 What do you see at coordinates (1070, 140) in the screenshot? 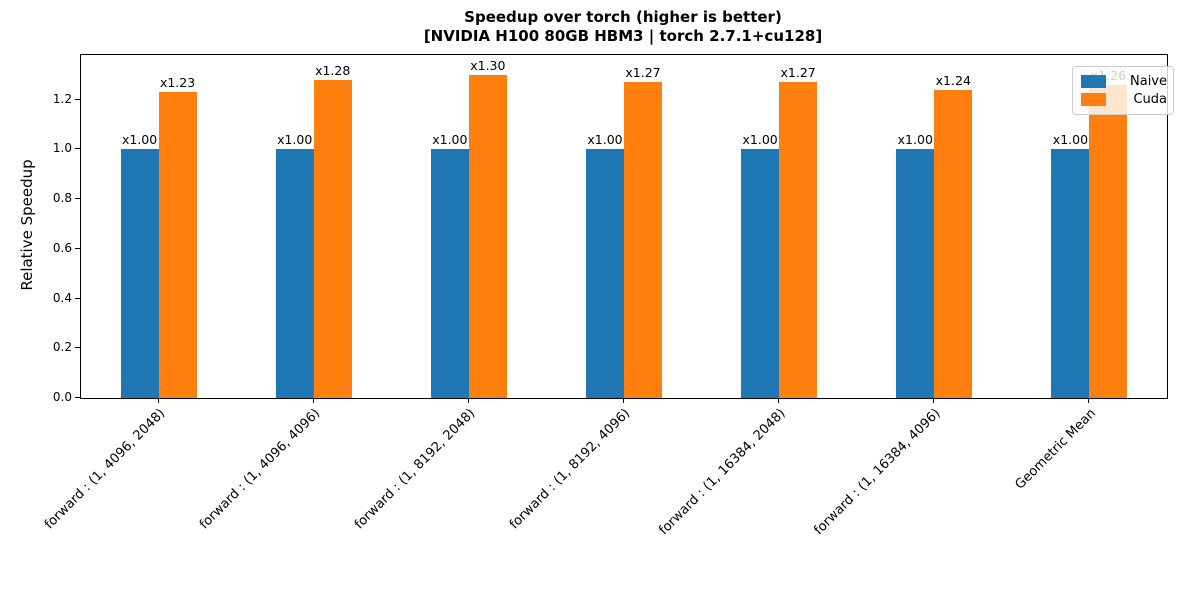
I see `bar-value-label-naive-6: x1.00` at bounding box center [1070, 140].